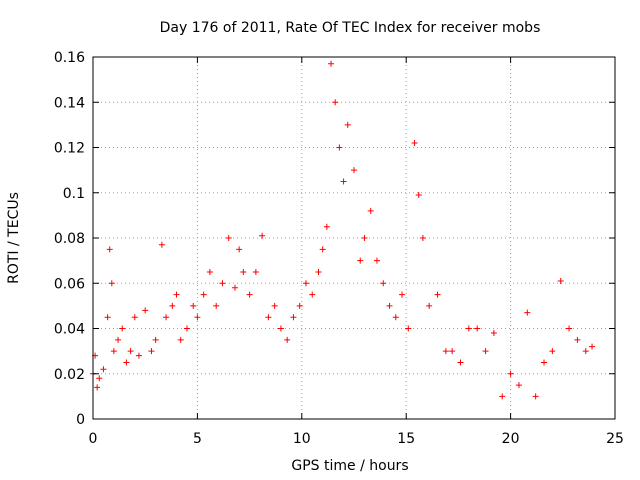  I want to click on y-tick-label: 0.04, so click(69, 330).